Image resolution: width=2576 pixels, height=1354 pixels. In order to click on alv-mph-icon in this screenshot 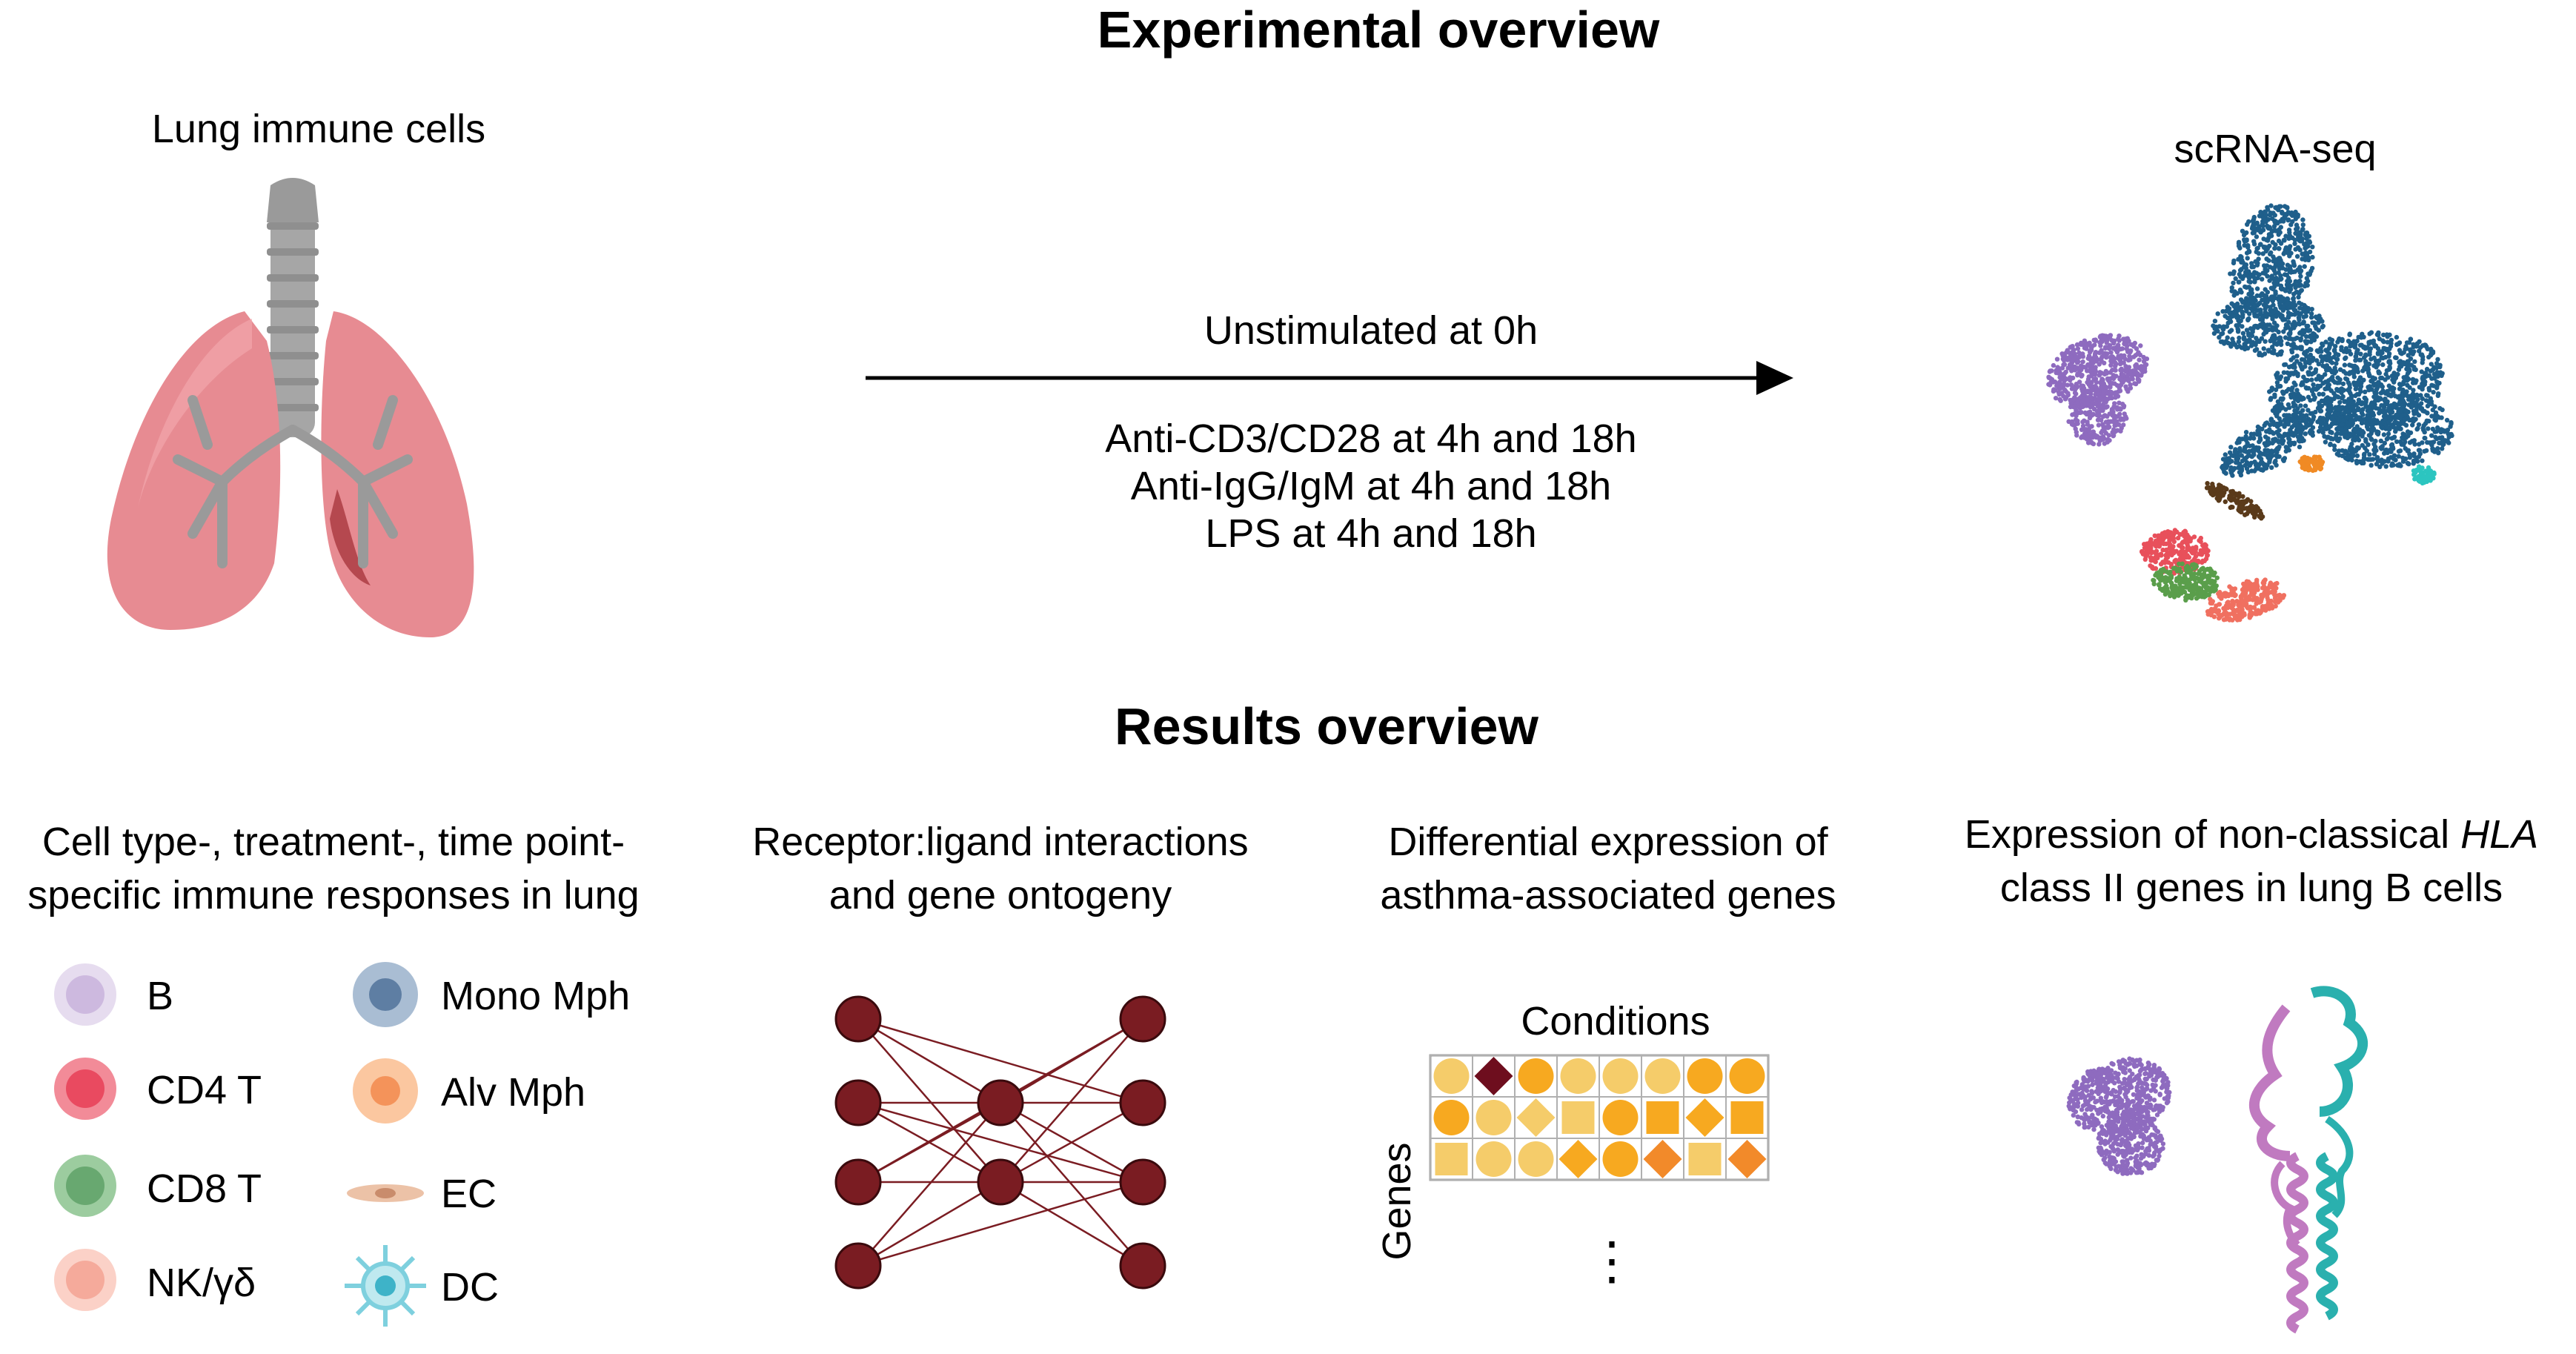, I will do `click(385, 1091)`.